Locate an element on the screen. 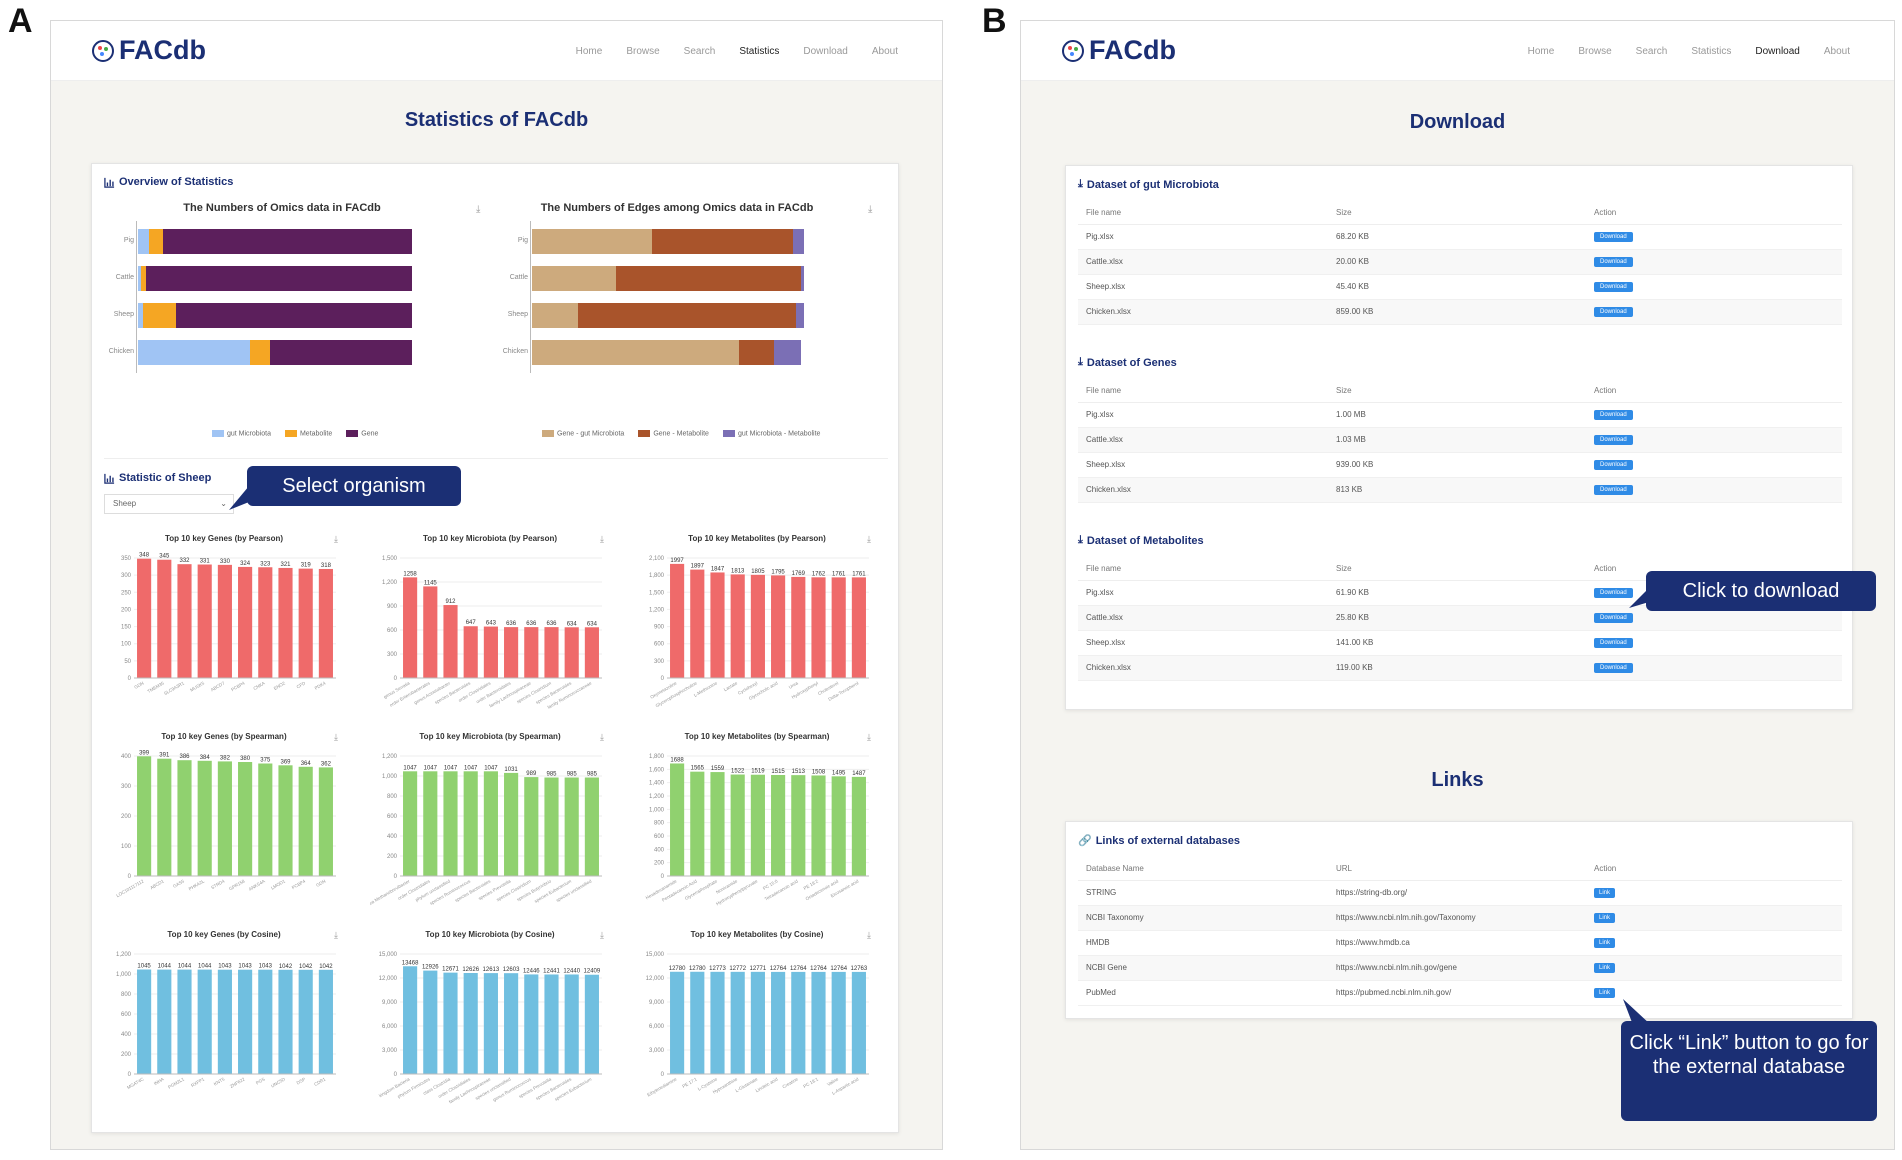 The image size is (1902, 1160). legend-item: Gene - Metabolite is located at coordinates (673, 433).